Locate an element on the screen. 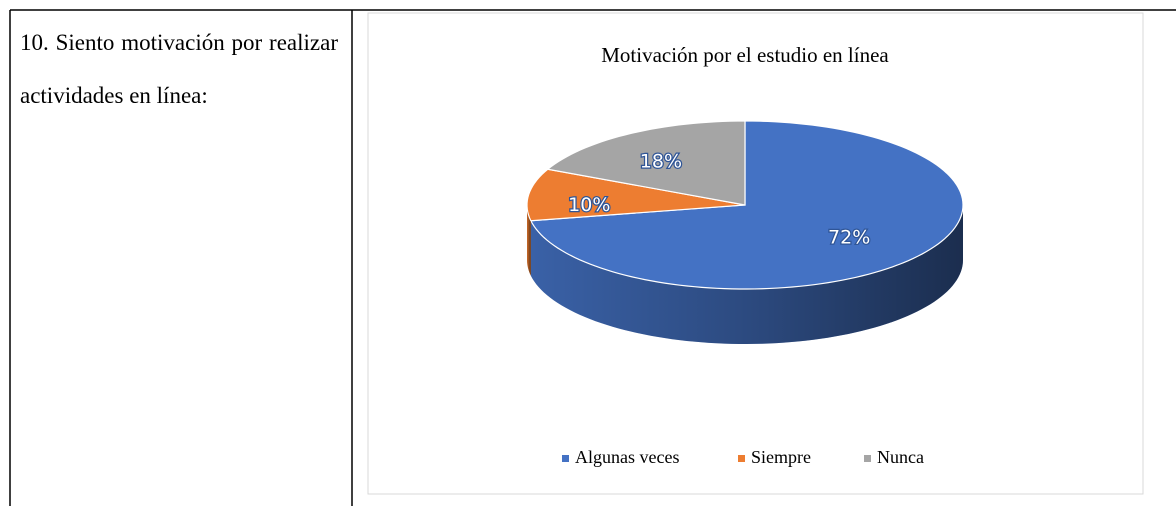 The image size is (1176, 506). legend-label: Algunas veces is located at coordinates (627, 457).